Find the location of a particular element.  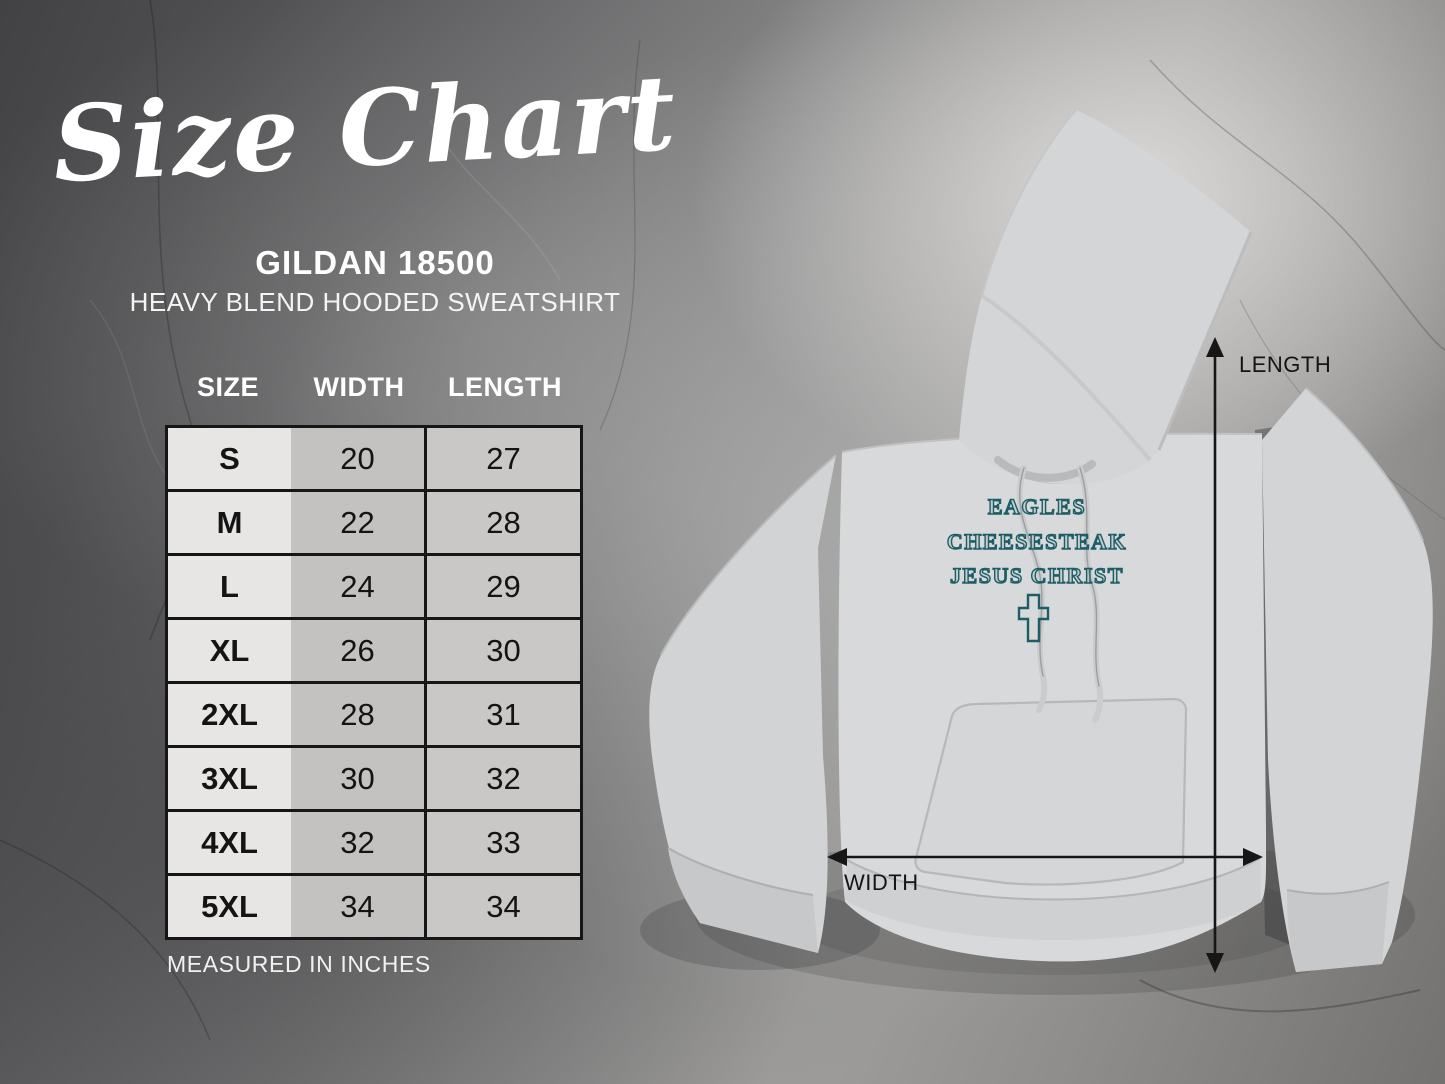

table-row: 4XL 32 33 is located at coordinates (374, 844).